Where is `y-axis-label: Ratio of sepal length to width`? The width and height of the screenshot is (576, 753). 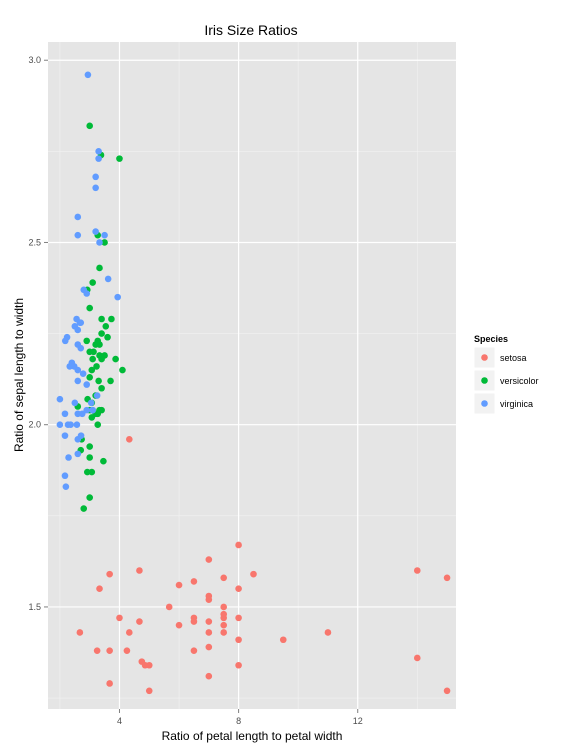 y-axis-label: Ratio of sepal length to width is located at coordinates (19, 375).